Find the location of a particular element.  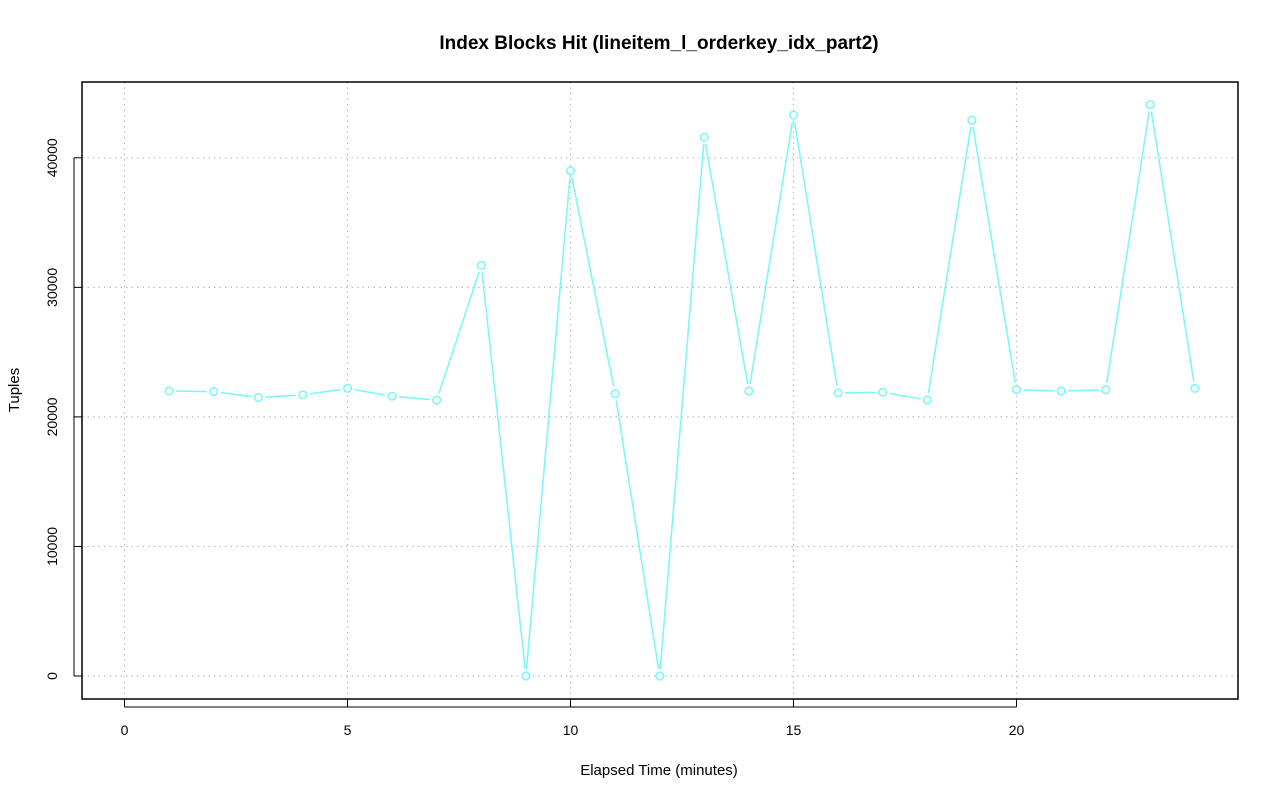

y-tick-label: 40000 is located at coordinates (52, 157).